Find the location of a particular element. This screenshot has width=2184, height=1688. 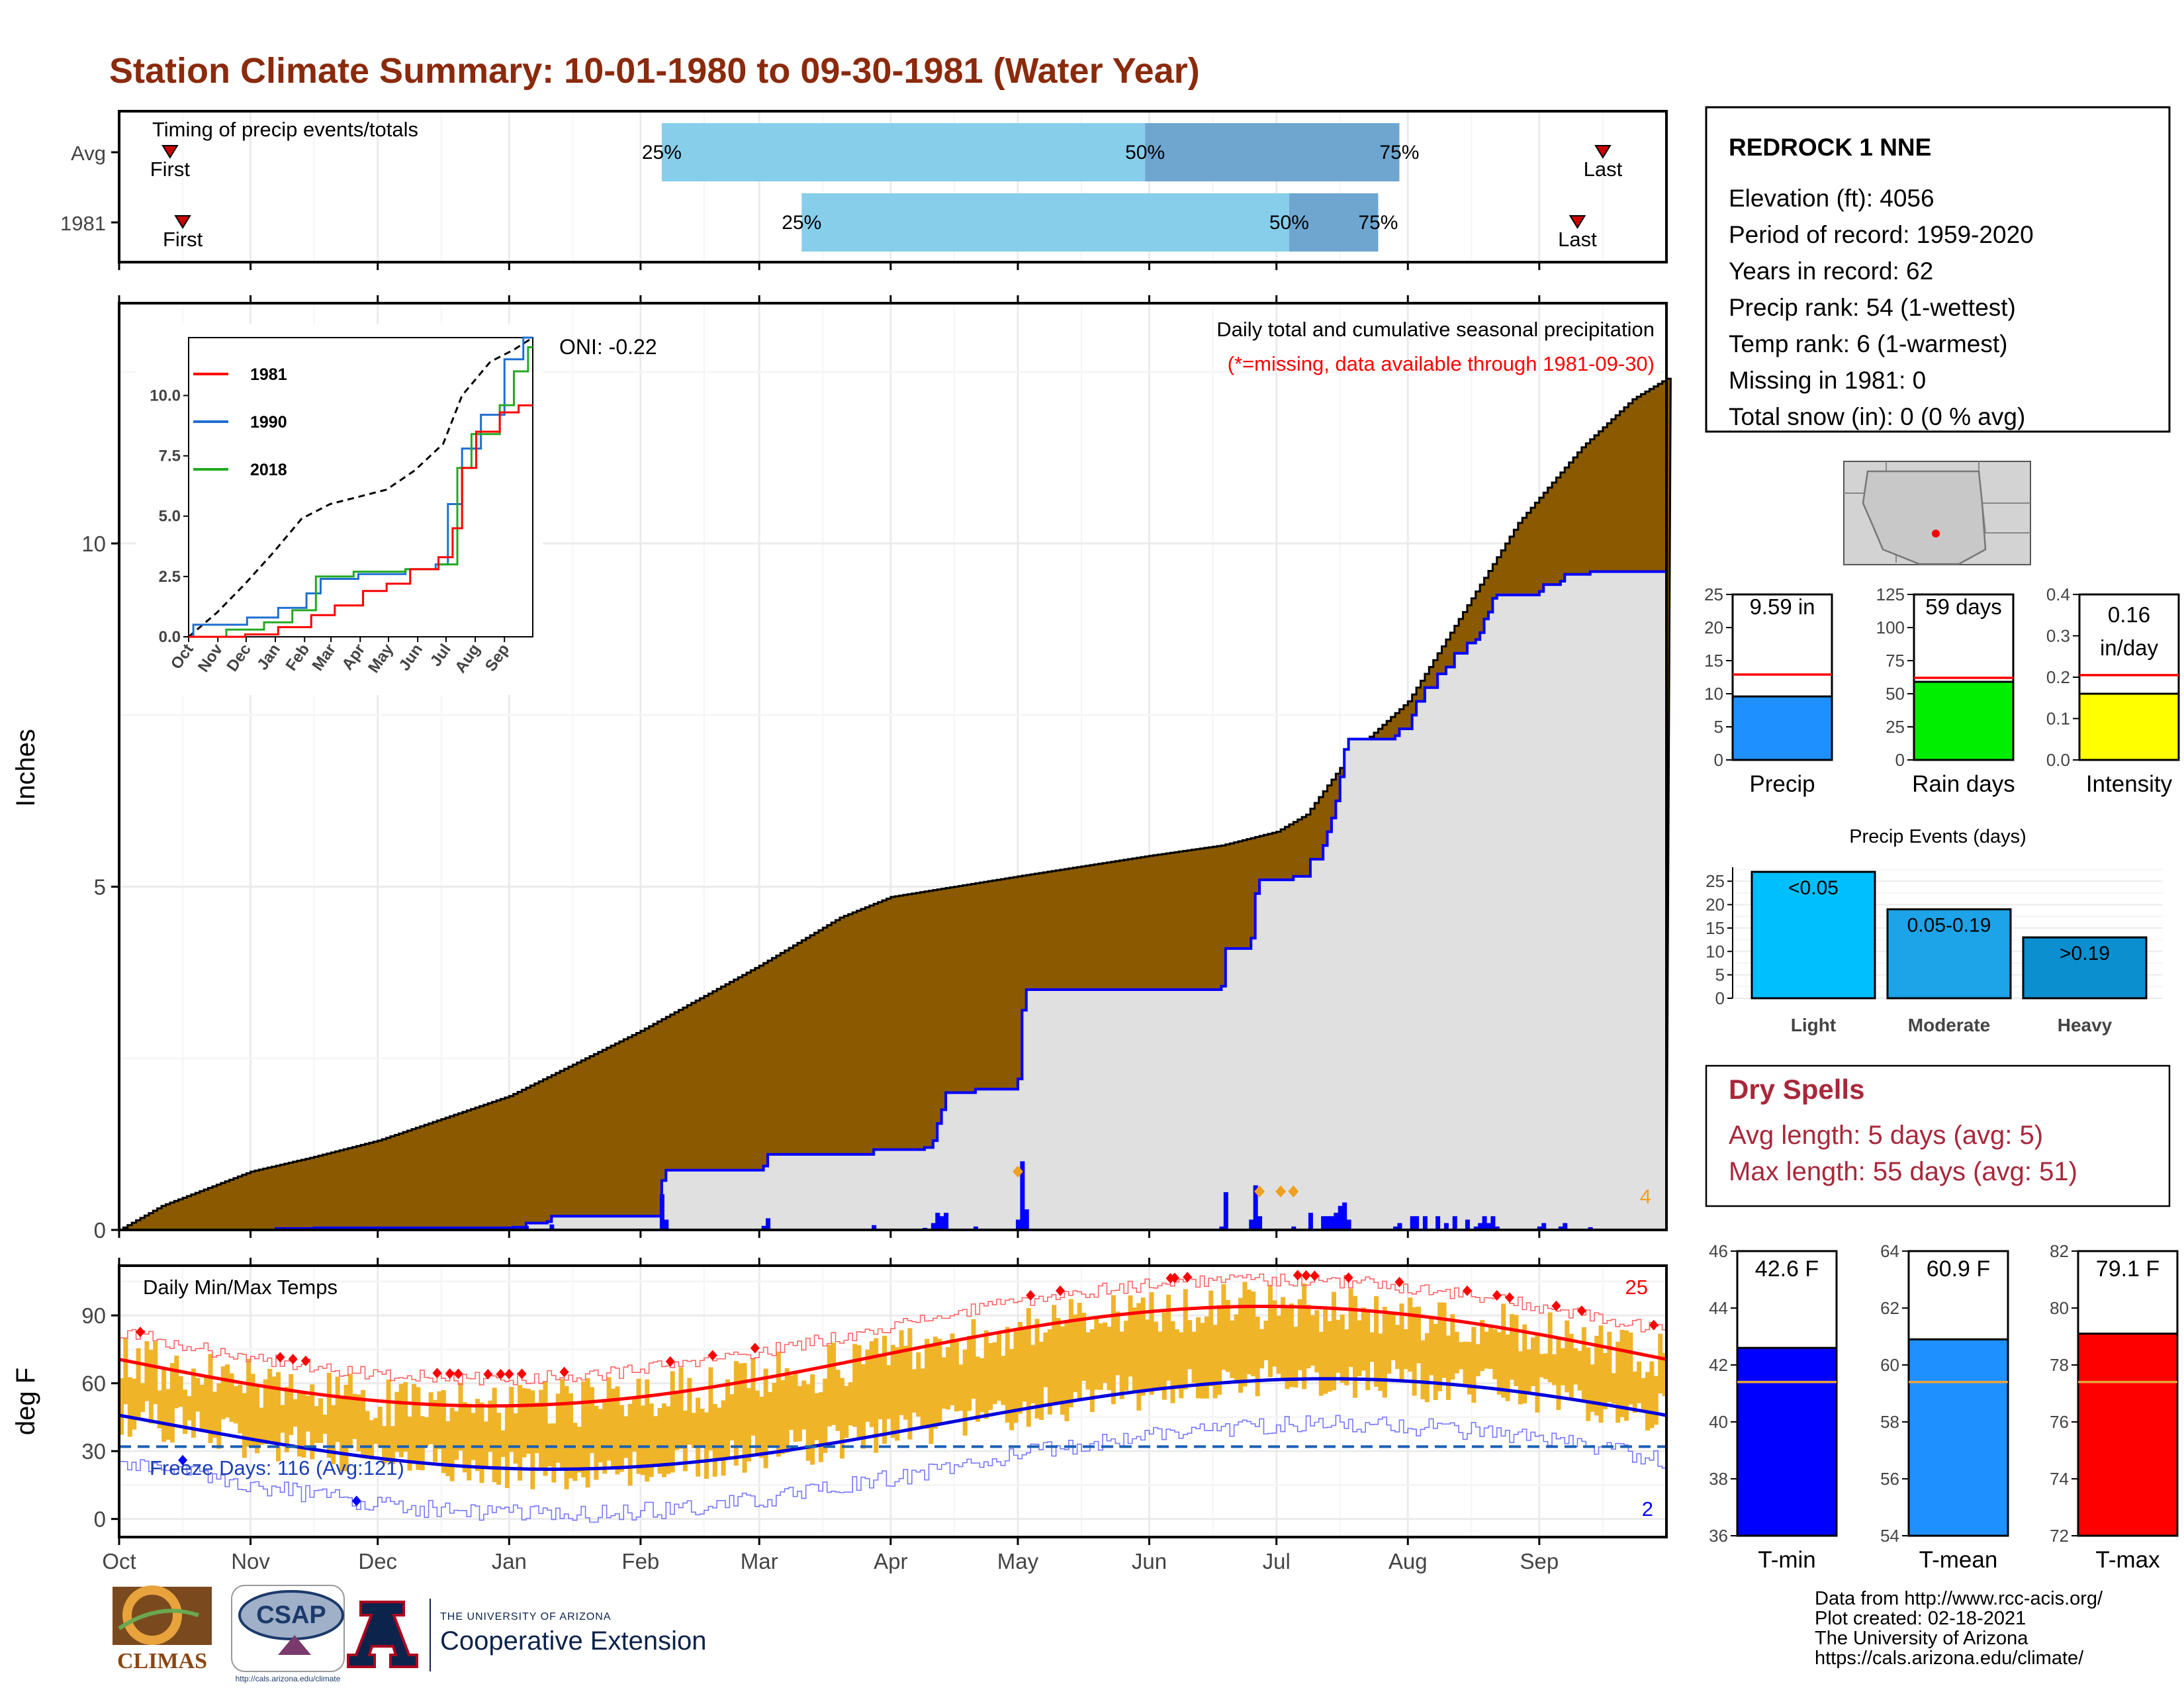

month-label: Nov is located at coordinates (251, 1561).